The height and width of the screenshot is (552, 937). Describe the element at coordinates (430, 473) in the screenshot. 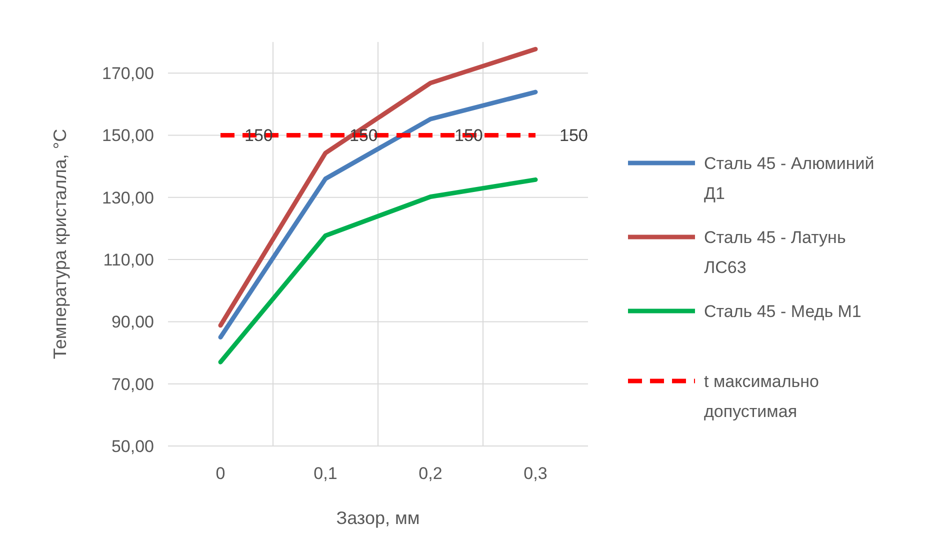

I see `x-tick-label: 0,2` at that location.